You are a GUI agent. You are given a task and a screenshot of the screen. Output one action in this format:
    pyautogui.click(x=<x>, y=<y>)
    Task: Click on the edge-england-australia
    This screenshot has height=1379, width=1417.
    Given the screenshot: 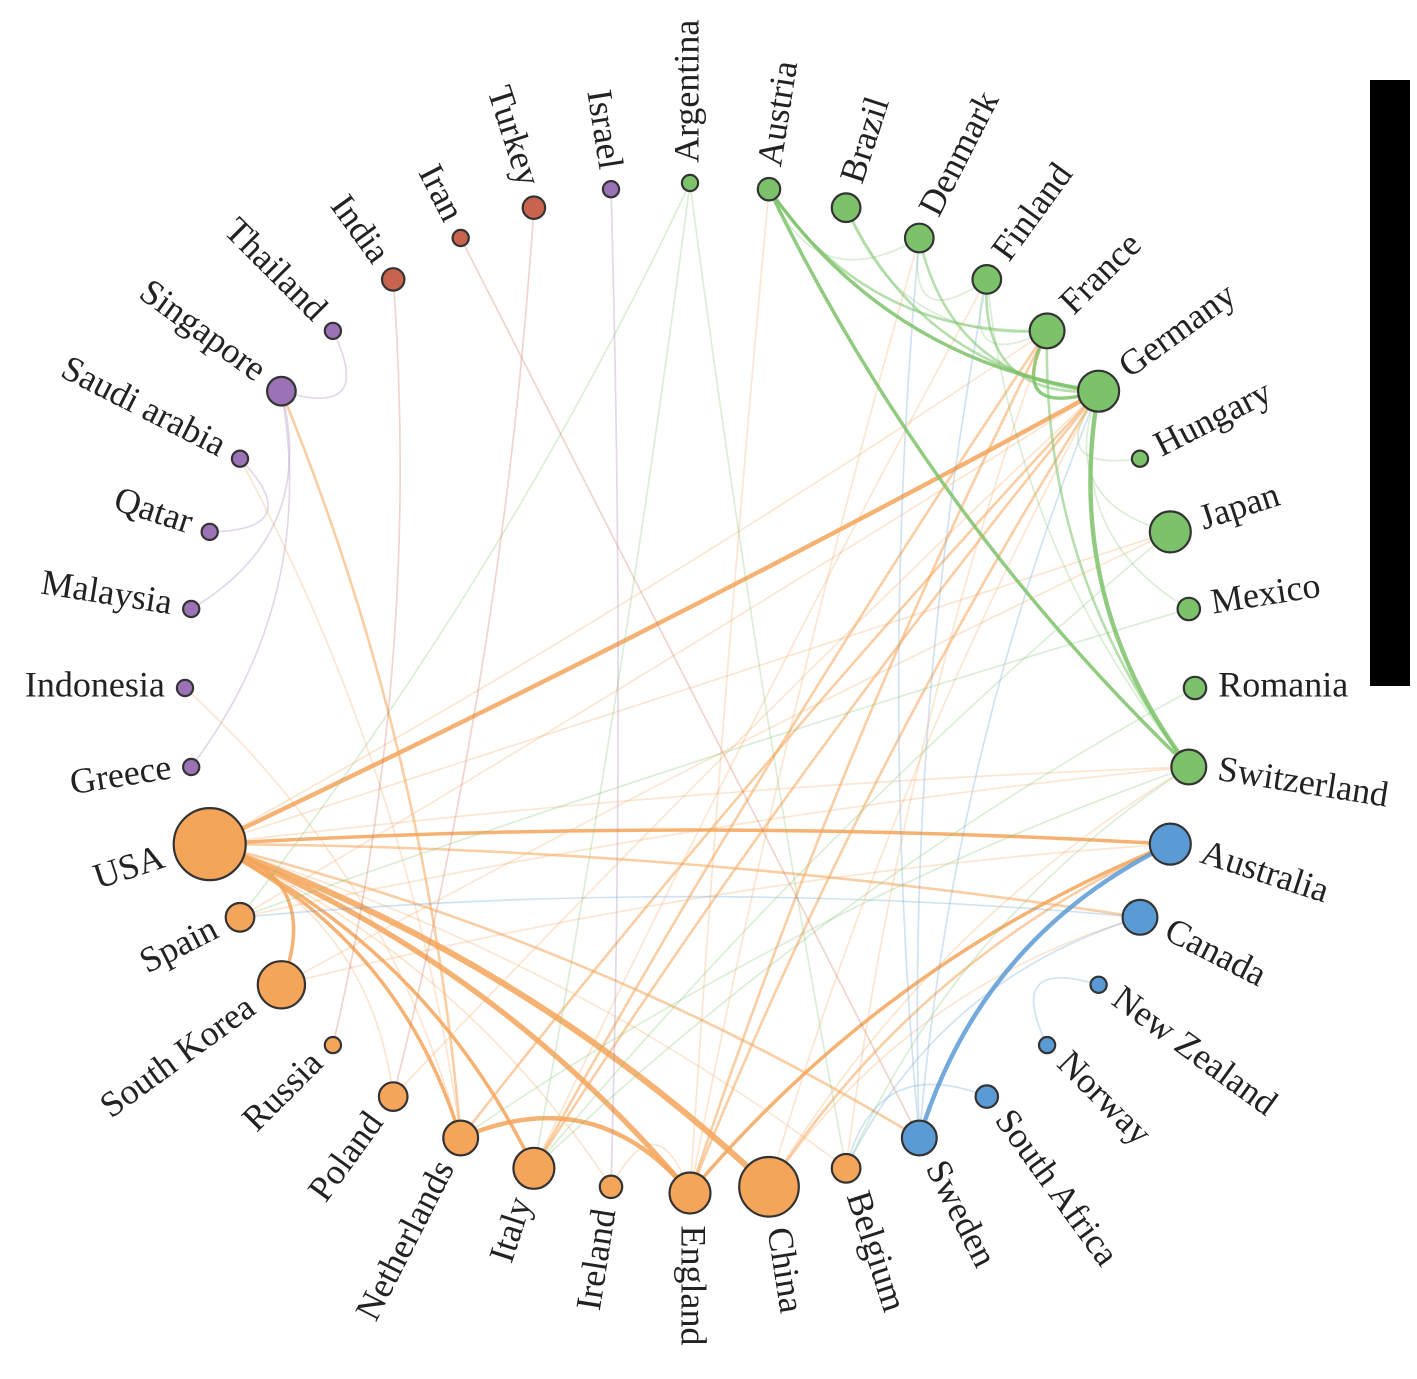 What is the action you would take?
    pyautogui.click(x=929, y=1018)
    